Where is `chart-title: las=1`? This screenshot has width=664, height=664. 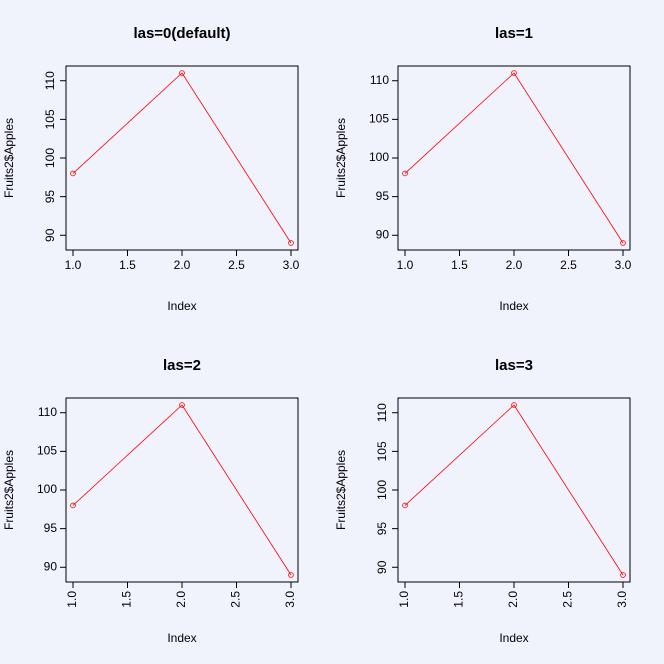
chart-title: las=1 is located at coordinates (514, 33).